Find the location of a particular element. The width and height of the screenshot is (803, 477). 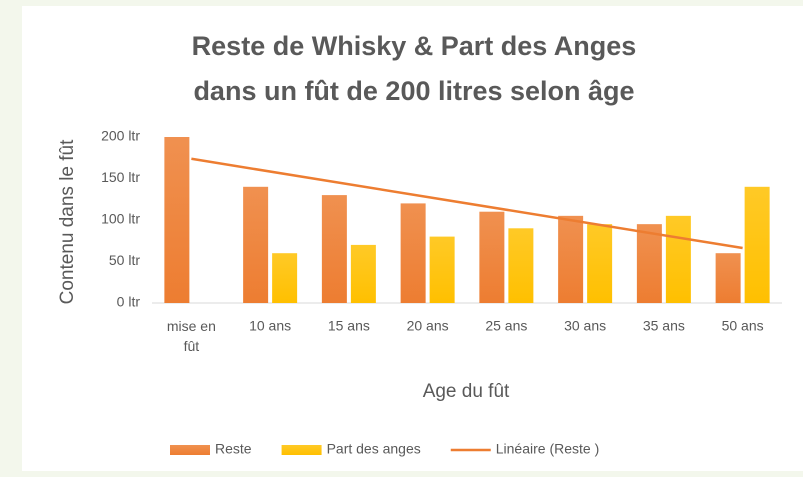

chart-title: Reste de Whisky & Part des Anges is located at coordinates (414, 46).